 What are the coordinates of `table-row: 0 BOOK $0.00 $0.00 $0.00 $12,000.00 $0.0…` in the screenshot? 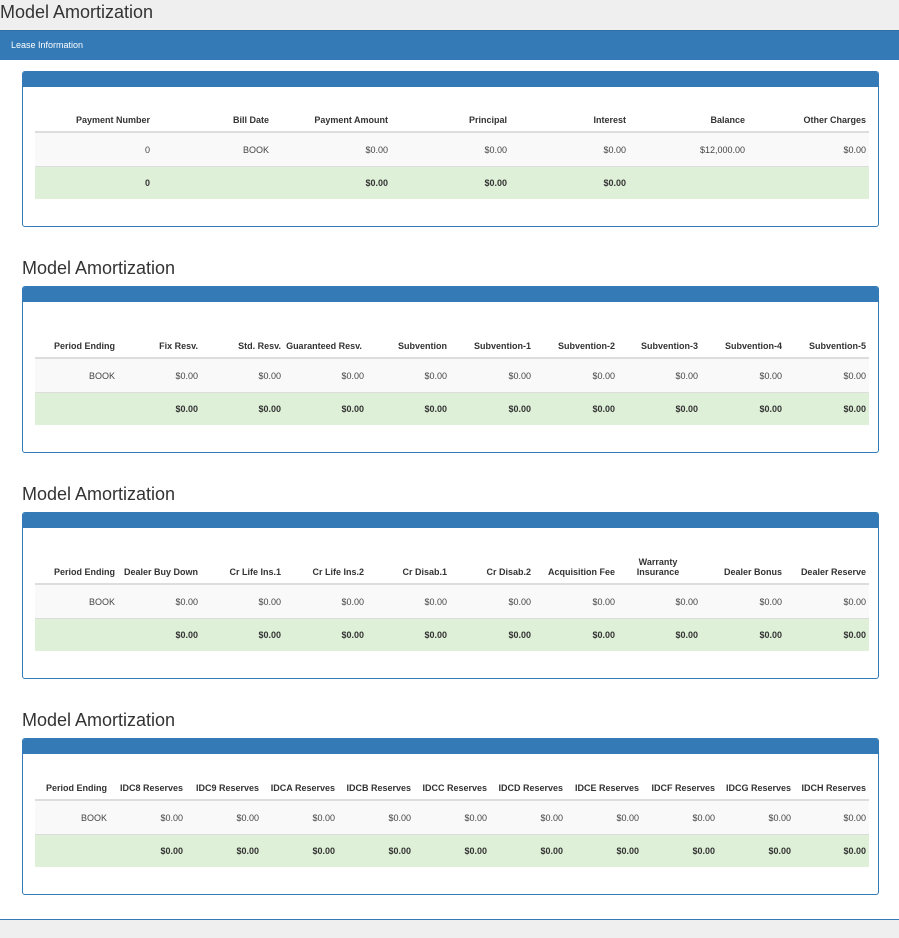 It's located at (452, 149).